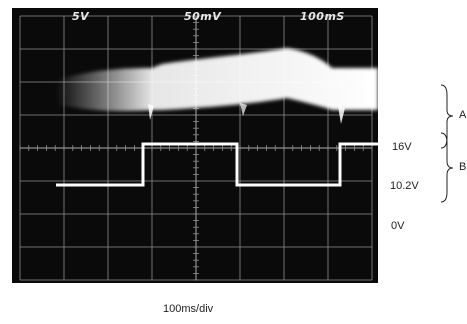 Image resolution: width=467 pixels, height=324 pixels. I want to click on label-a: A, so click(463, 115).